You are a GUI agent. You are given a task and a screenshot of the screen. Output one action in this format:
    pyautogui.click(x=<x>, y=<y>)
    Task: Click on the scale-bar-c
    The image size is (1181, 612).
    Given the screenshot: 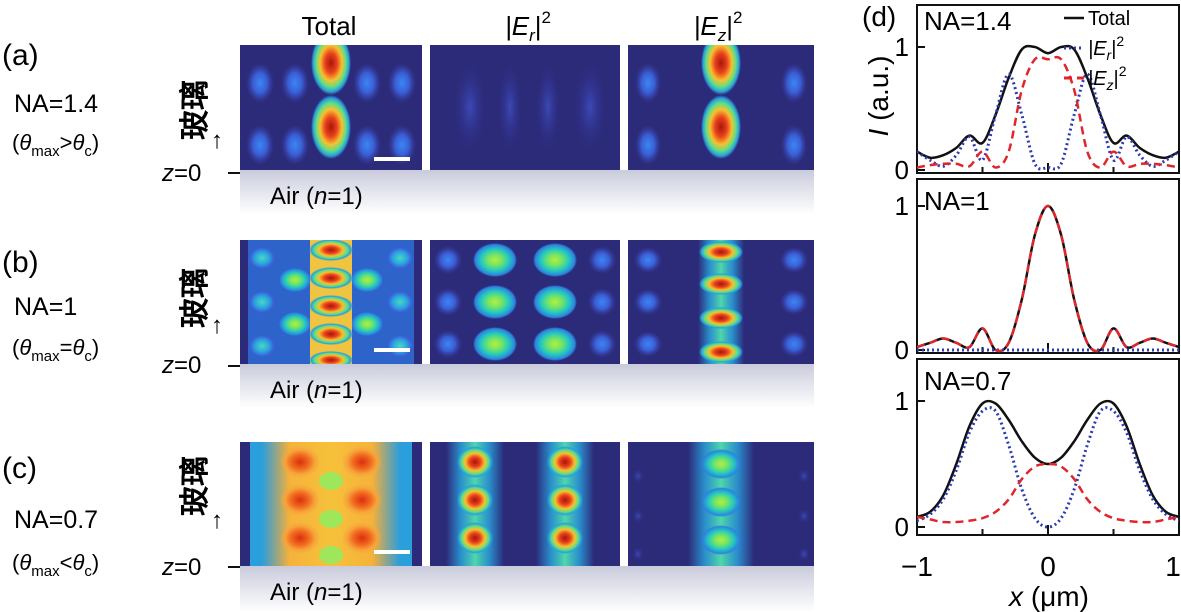 What is the action you would take?
    pyautogui.click(x=392, y=552)
    